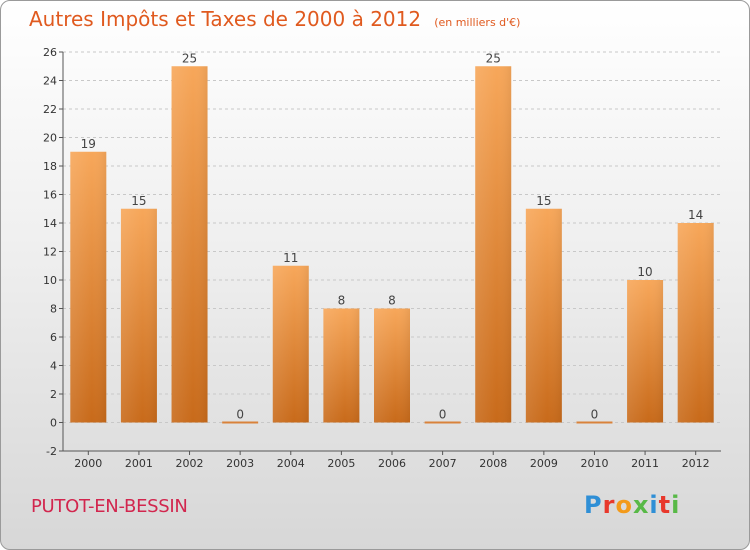 The height and width of the screenshot is (550, 750). Describe the element at coordinates (53, 337) in the screenshot. I see `y-tick-label: 6` at that location.